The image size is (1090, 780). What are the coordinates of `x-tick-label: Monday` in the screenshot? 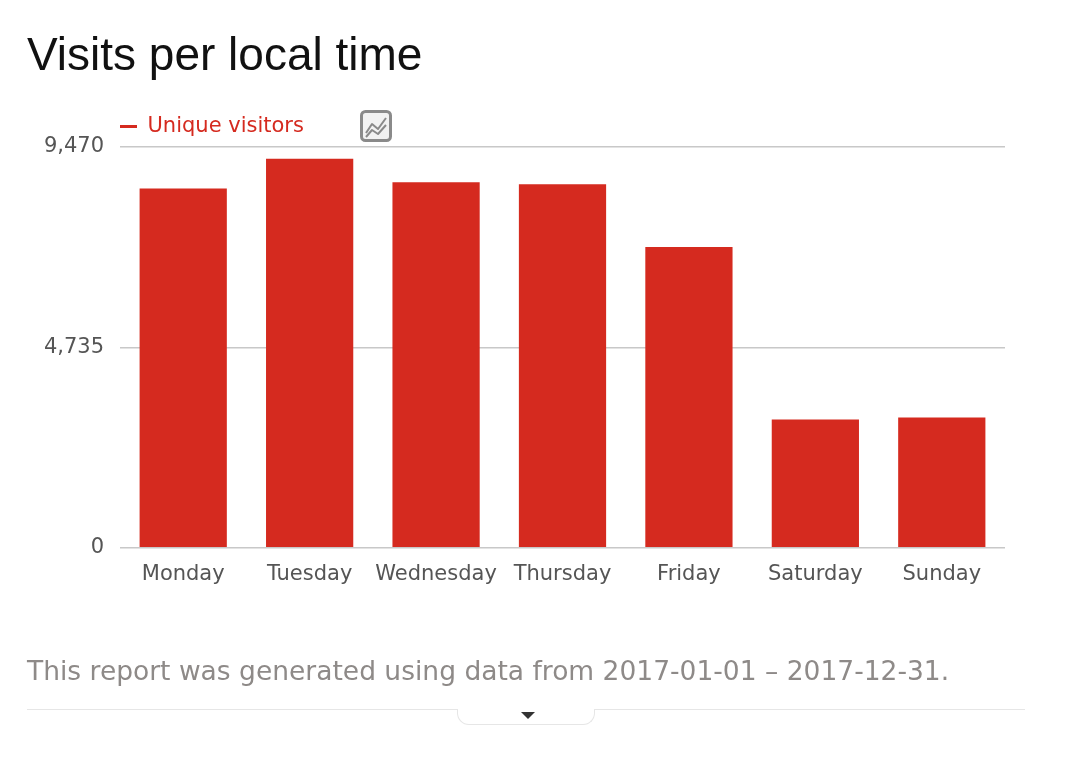 It's located at (183, 572).